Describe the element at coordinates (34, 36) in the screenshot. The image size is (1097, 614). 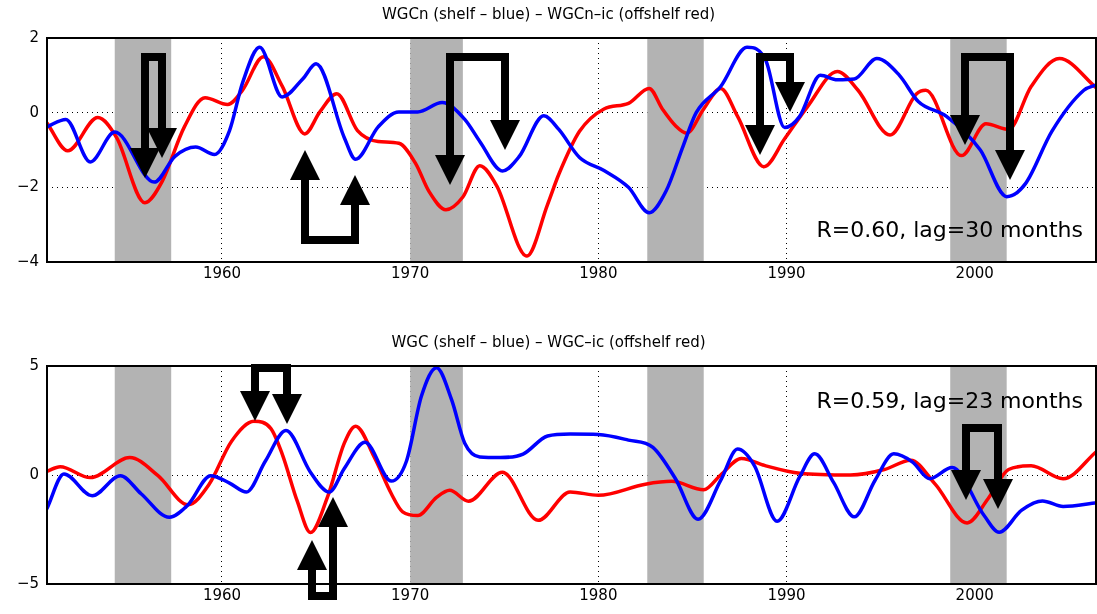
I see `y-tick-label: 2` at that location.